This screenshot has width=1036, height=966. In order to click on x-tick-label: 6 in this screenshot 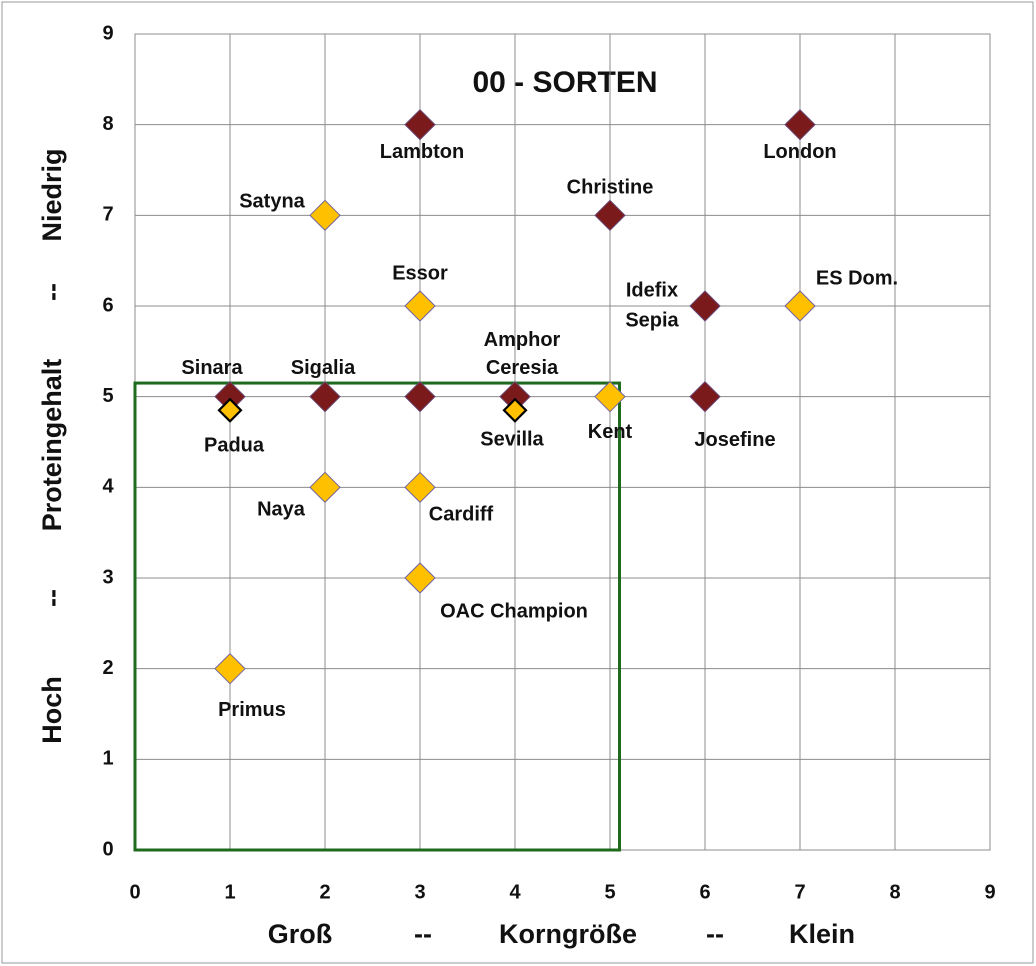, I will do `click(704, 892)`.